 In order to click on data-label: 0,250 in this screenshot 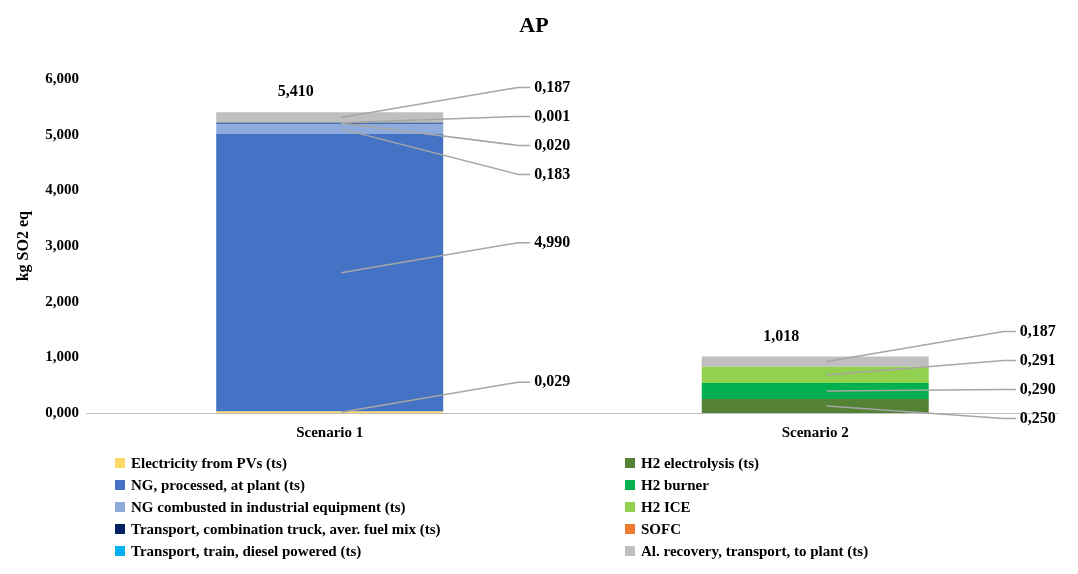, I will do `click(1037, 417)`.